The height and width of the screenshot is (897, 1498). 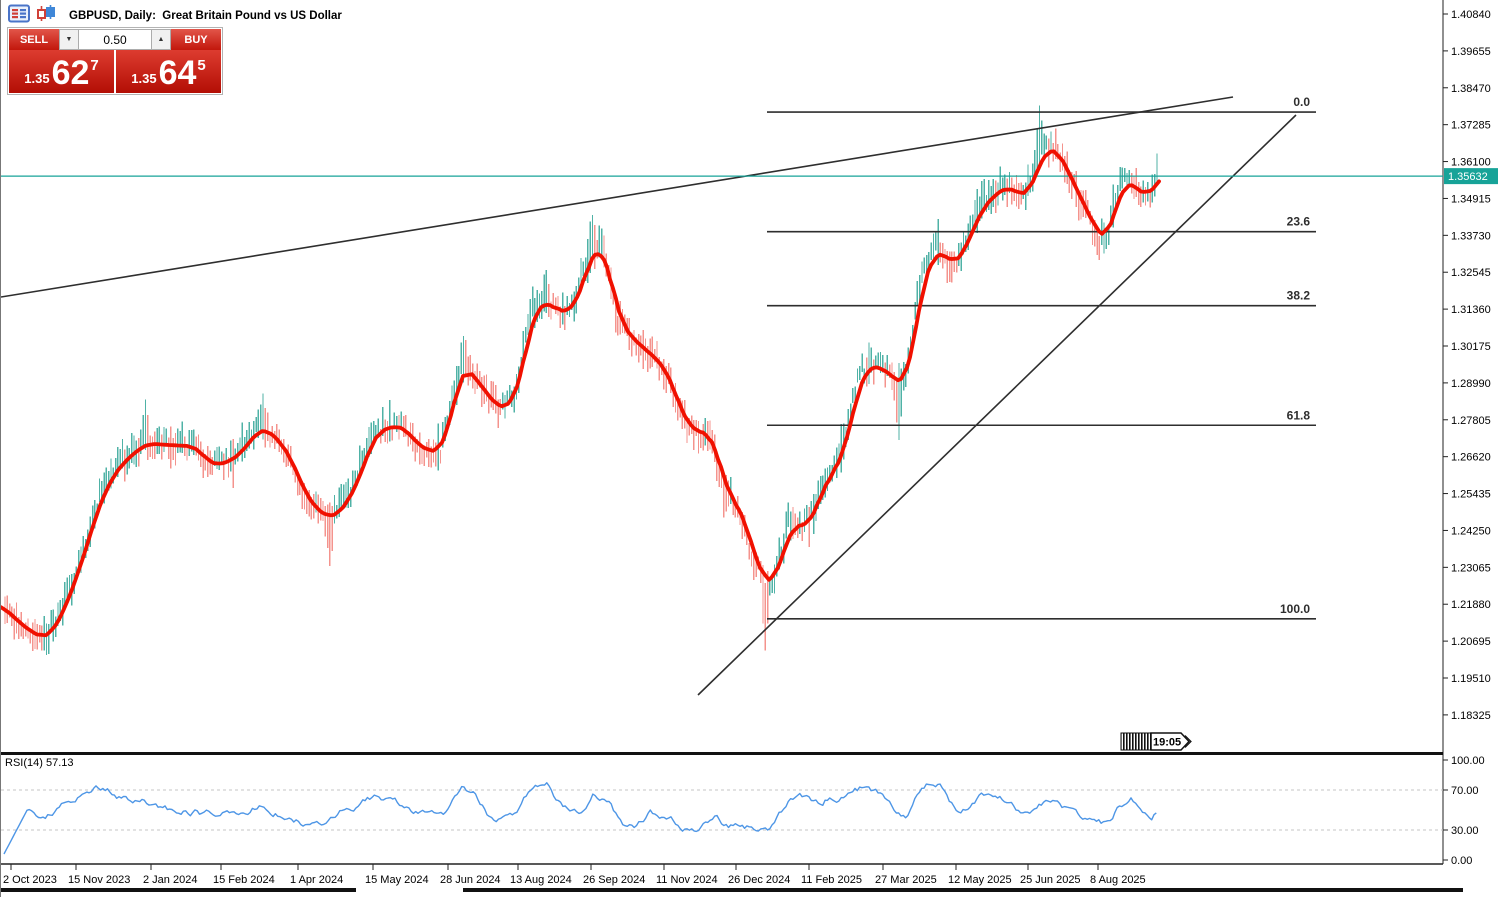 I want to click on svg-text: 15 May 2024, so click(x=397, y=880).